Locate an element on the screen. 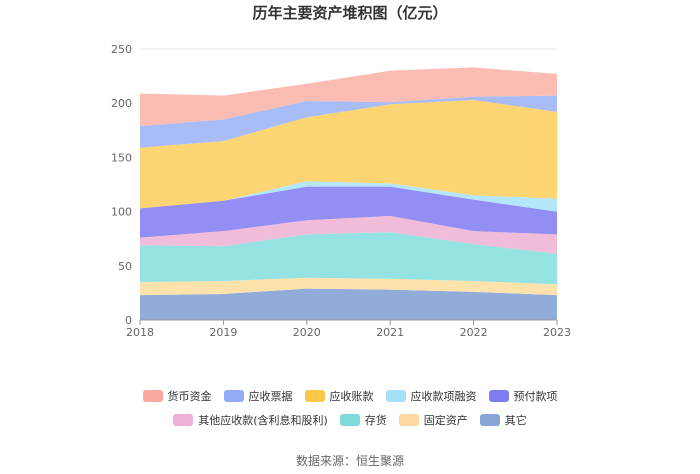 The image size is (700, 474). y-tick-label: 100 is located at coordinates (121, 212).